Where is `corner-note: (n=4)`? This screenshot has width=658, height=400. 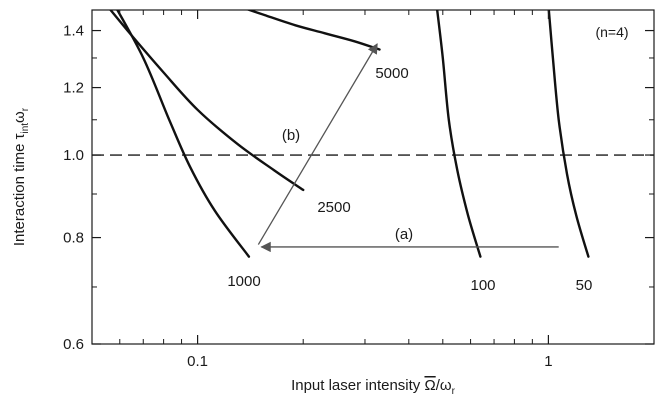 corner-note: (n=4) is located at coordinates (611, 32).